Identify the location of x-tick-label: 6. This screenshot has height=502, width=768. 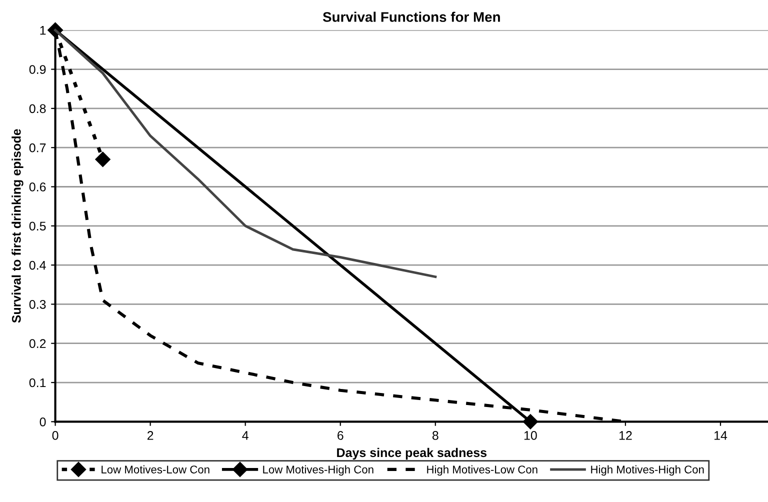
(341, 435).